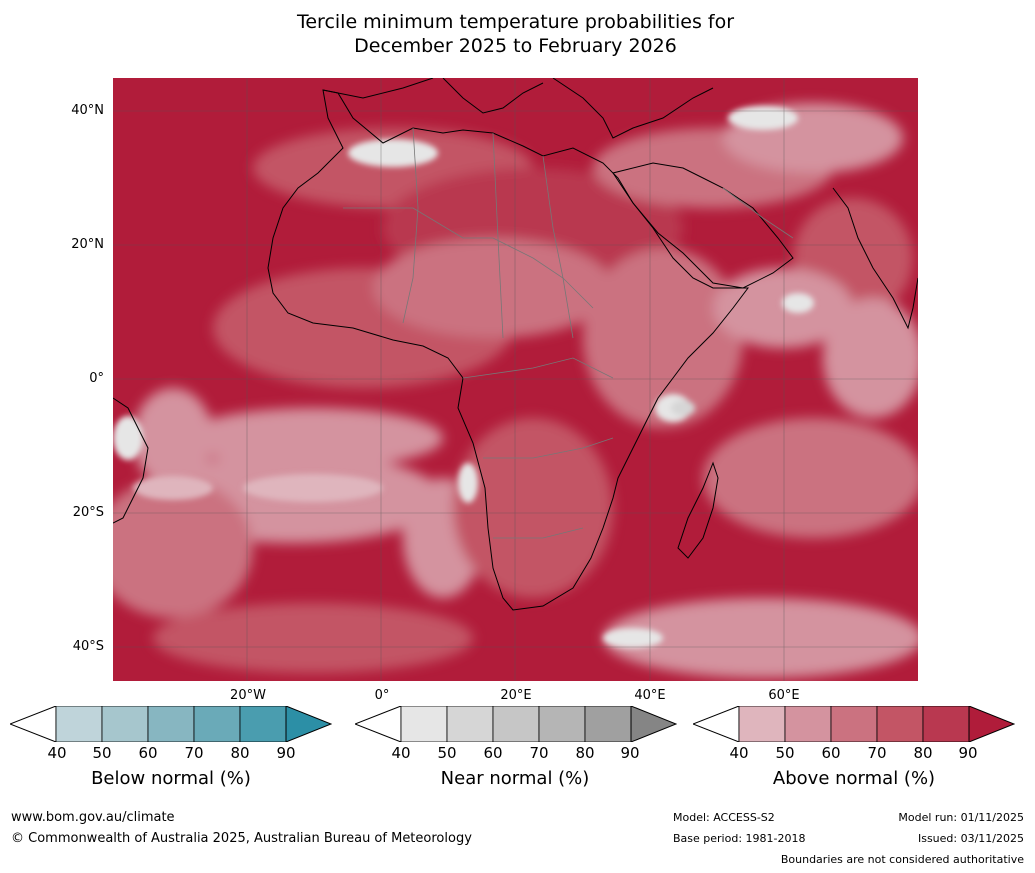 The width and height of the screenshot is (1035, 873). I want to click on near-tick: 60, so click(493, 753).